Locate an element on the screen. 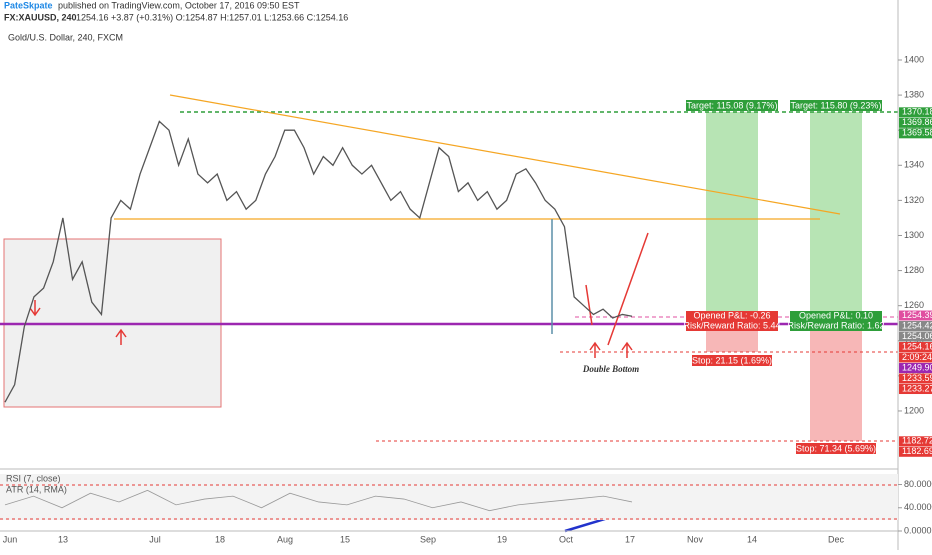 The height and width of the screenshot is (555, 932). y-tick-label: 1300 is located at coordinates (914, 235).